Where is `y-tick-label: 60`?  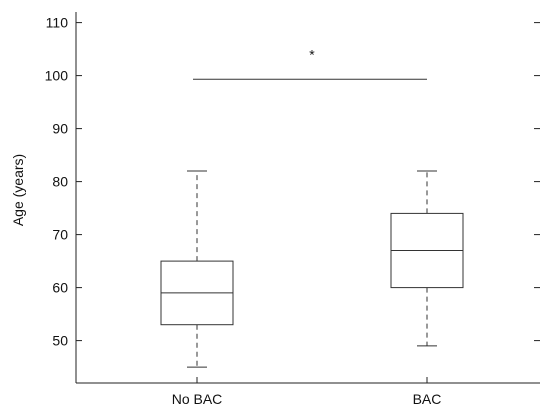
y-tick-label: 60 is located at coordinates (60, 288).